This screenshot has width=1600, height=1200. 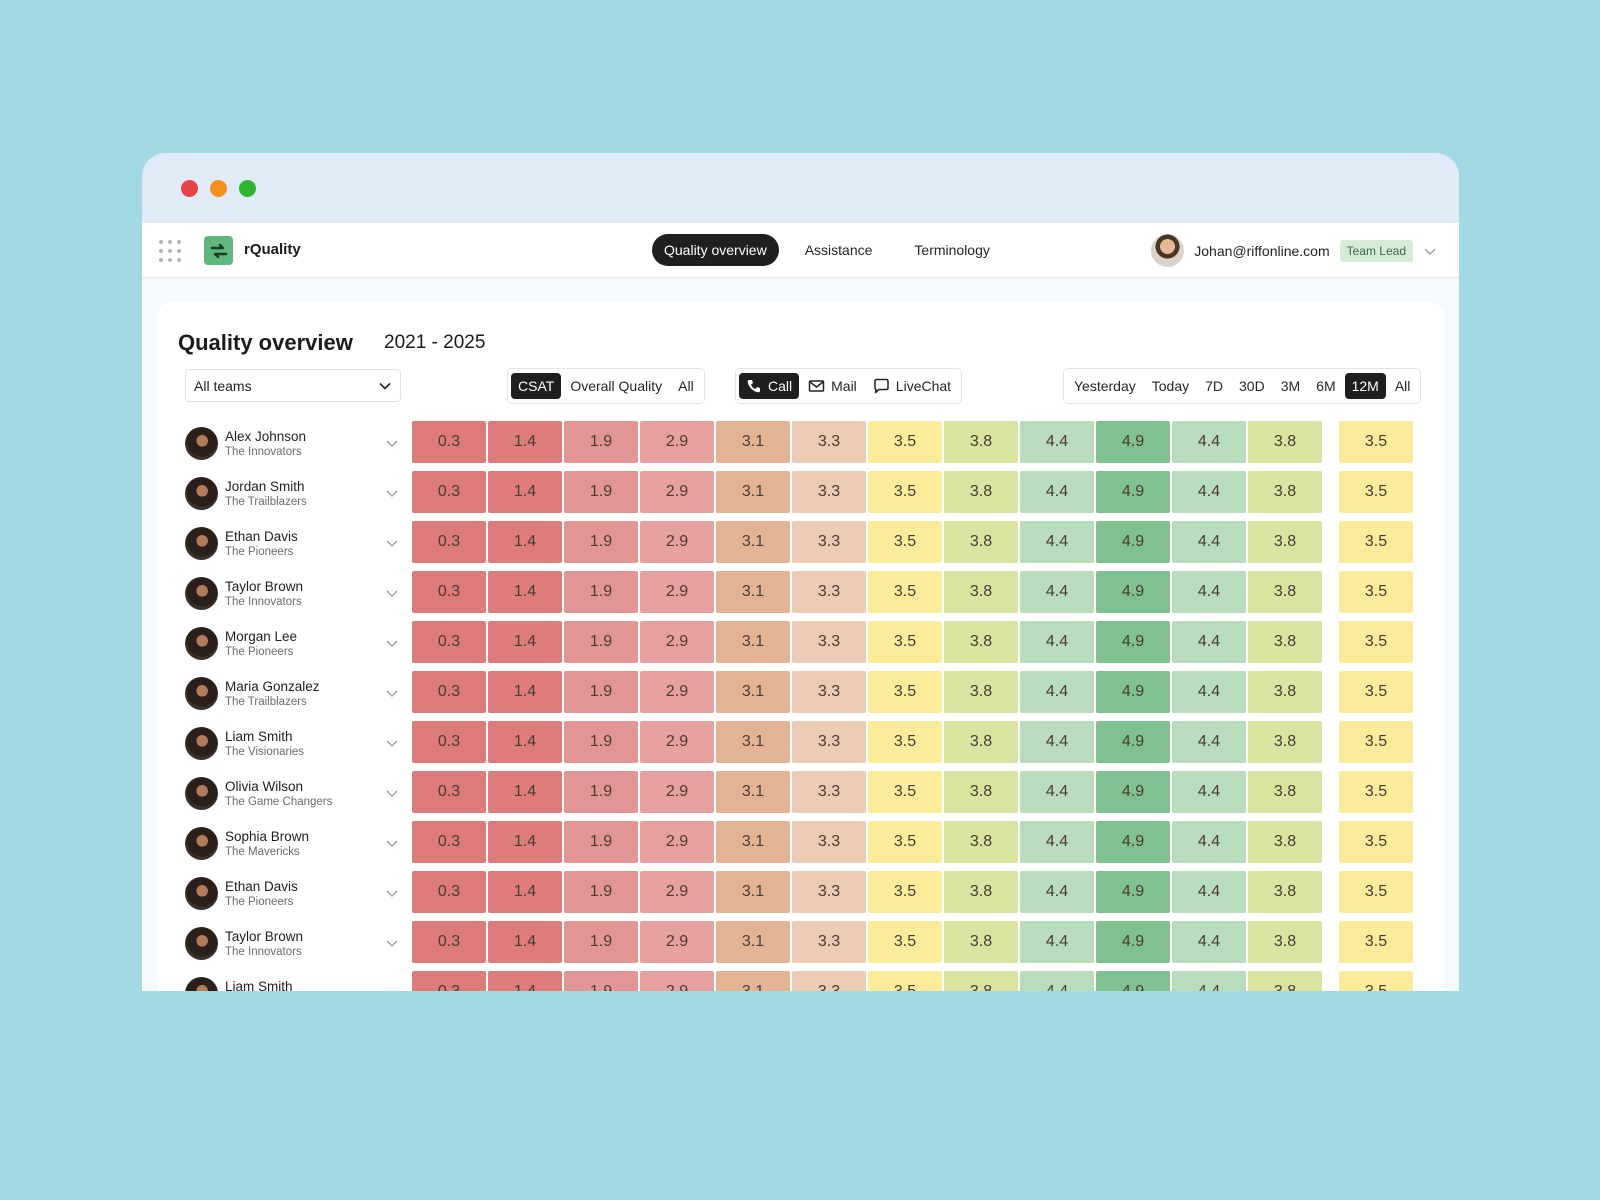 What do you see at coordinates (536, 386) in the screenshot?
I see `metric-csat: CSAT` at bounding box center [536, 386].